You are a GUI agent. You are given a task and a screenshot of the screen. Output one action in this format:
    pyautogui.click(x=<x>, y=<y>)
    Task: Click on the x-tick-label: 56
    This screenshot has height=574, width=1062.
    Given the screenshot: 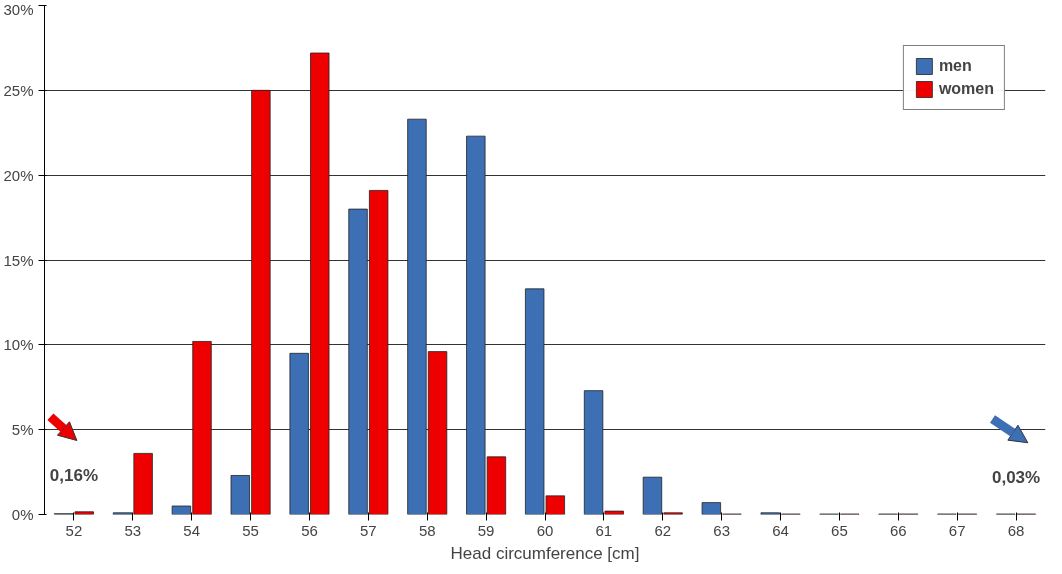 What is the action you would take?
    pyautogui.click(x=309, y=530)
    